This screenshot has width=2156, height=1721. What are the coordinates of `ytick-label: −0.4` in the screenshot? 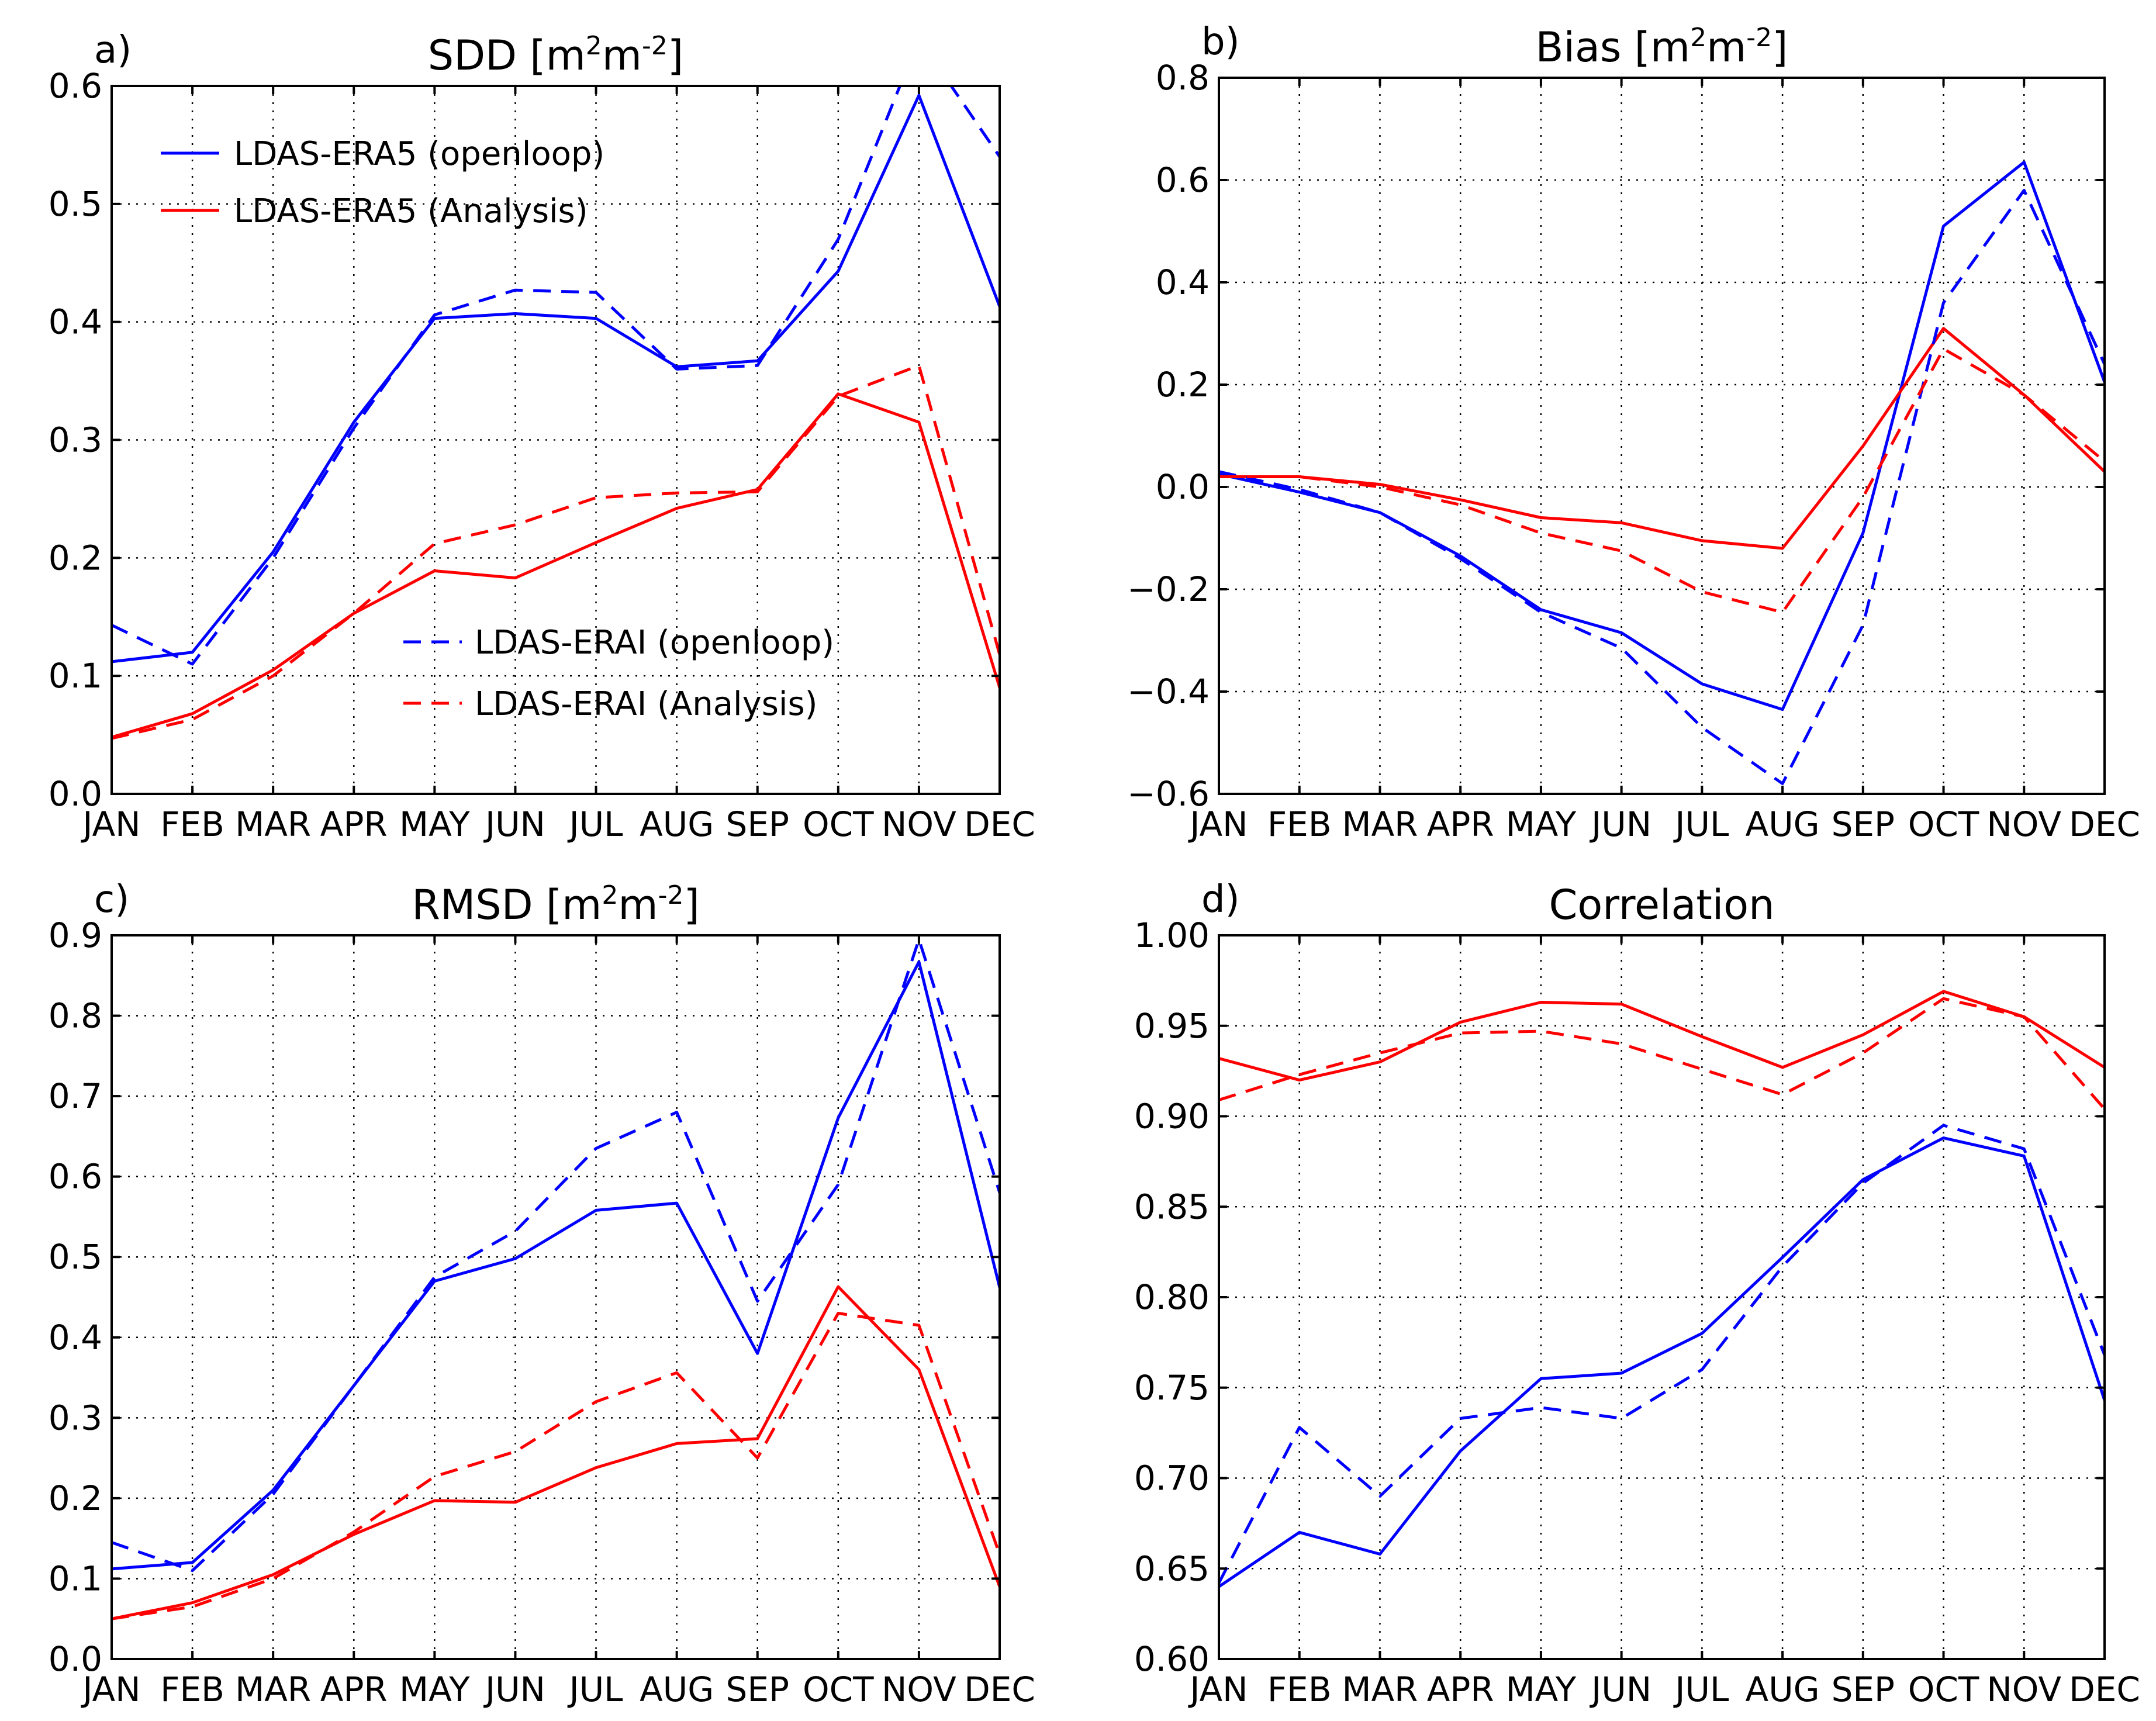 It's located at (1169, 691).